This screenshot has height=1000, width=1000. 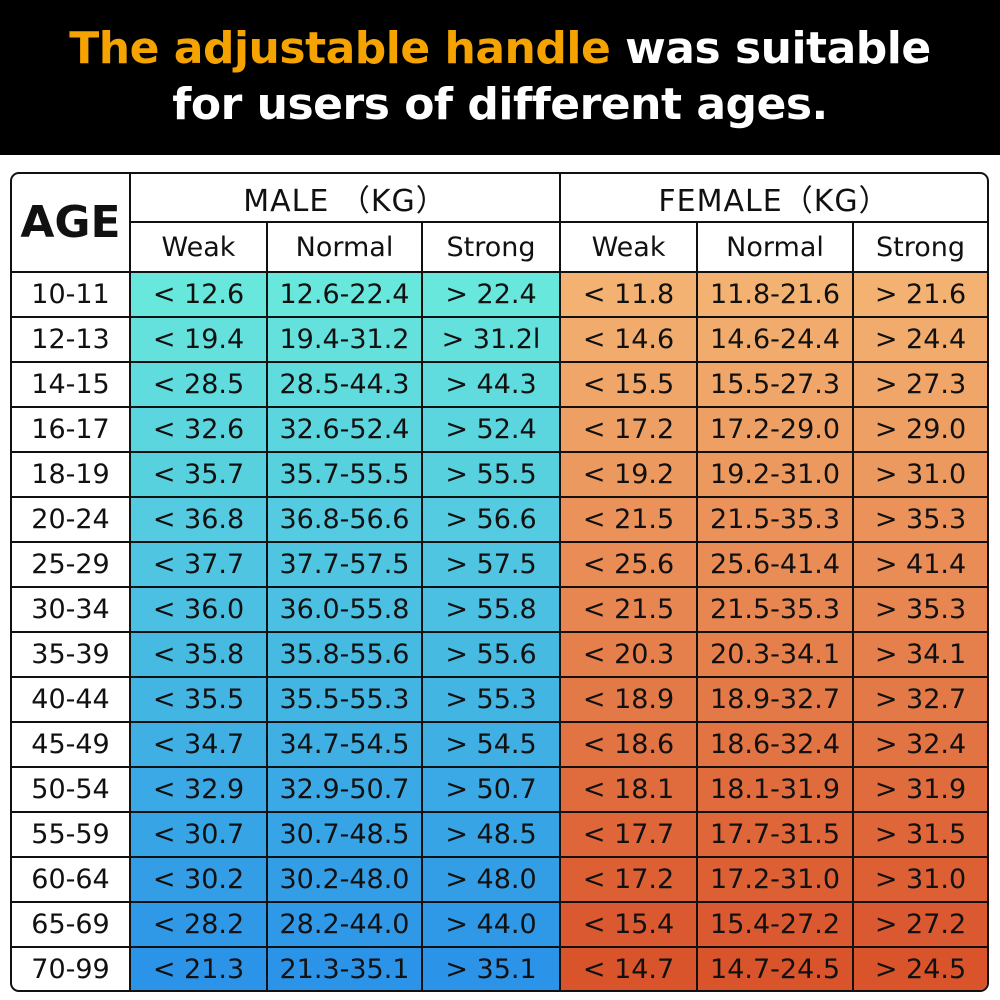 I want to click on male-normal-cell: 28.5-44.3, so click(x=344, y=384).